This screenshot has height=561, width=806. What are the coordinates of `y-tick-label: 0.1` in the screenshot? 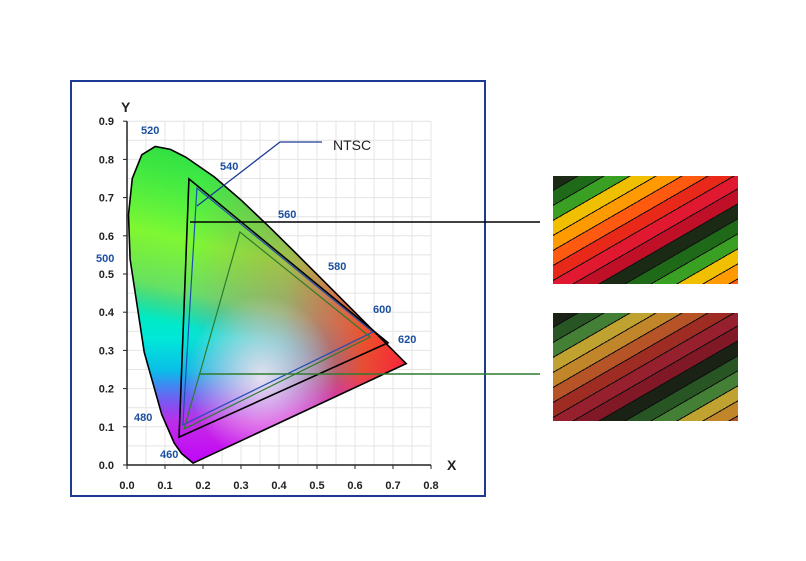 It's located at (106, 428).